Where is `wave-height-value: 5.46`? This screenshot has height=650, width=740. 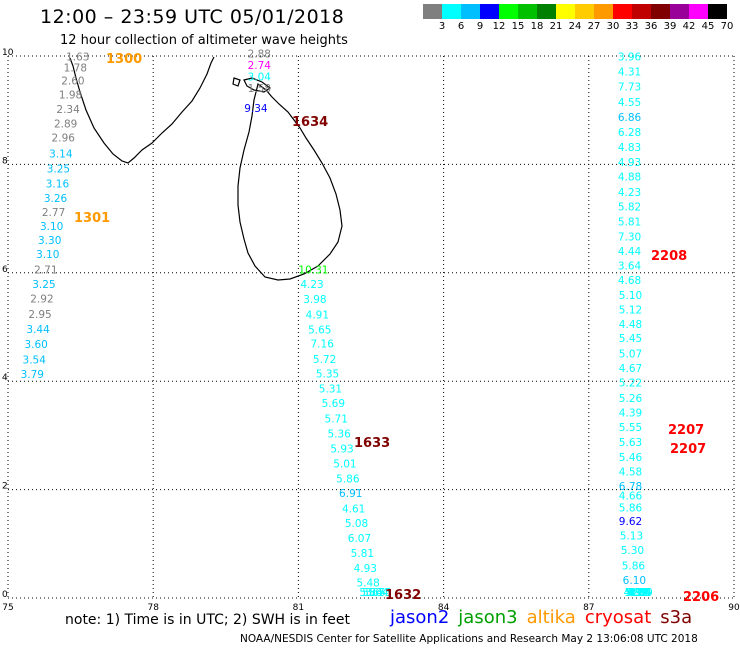
wave-height-value: 5.46 is located at coordinates (631, 458).